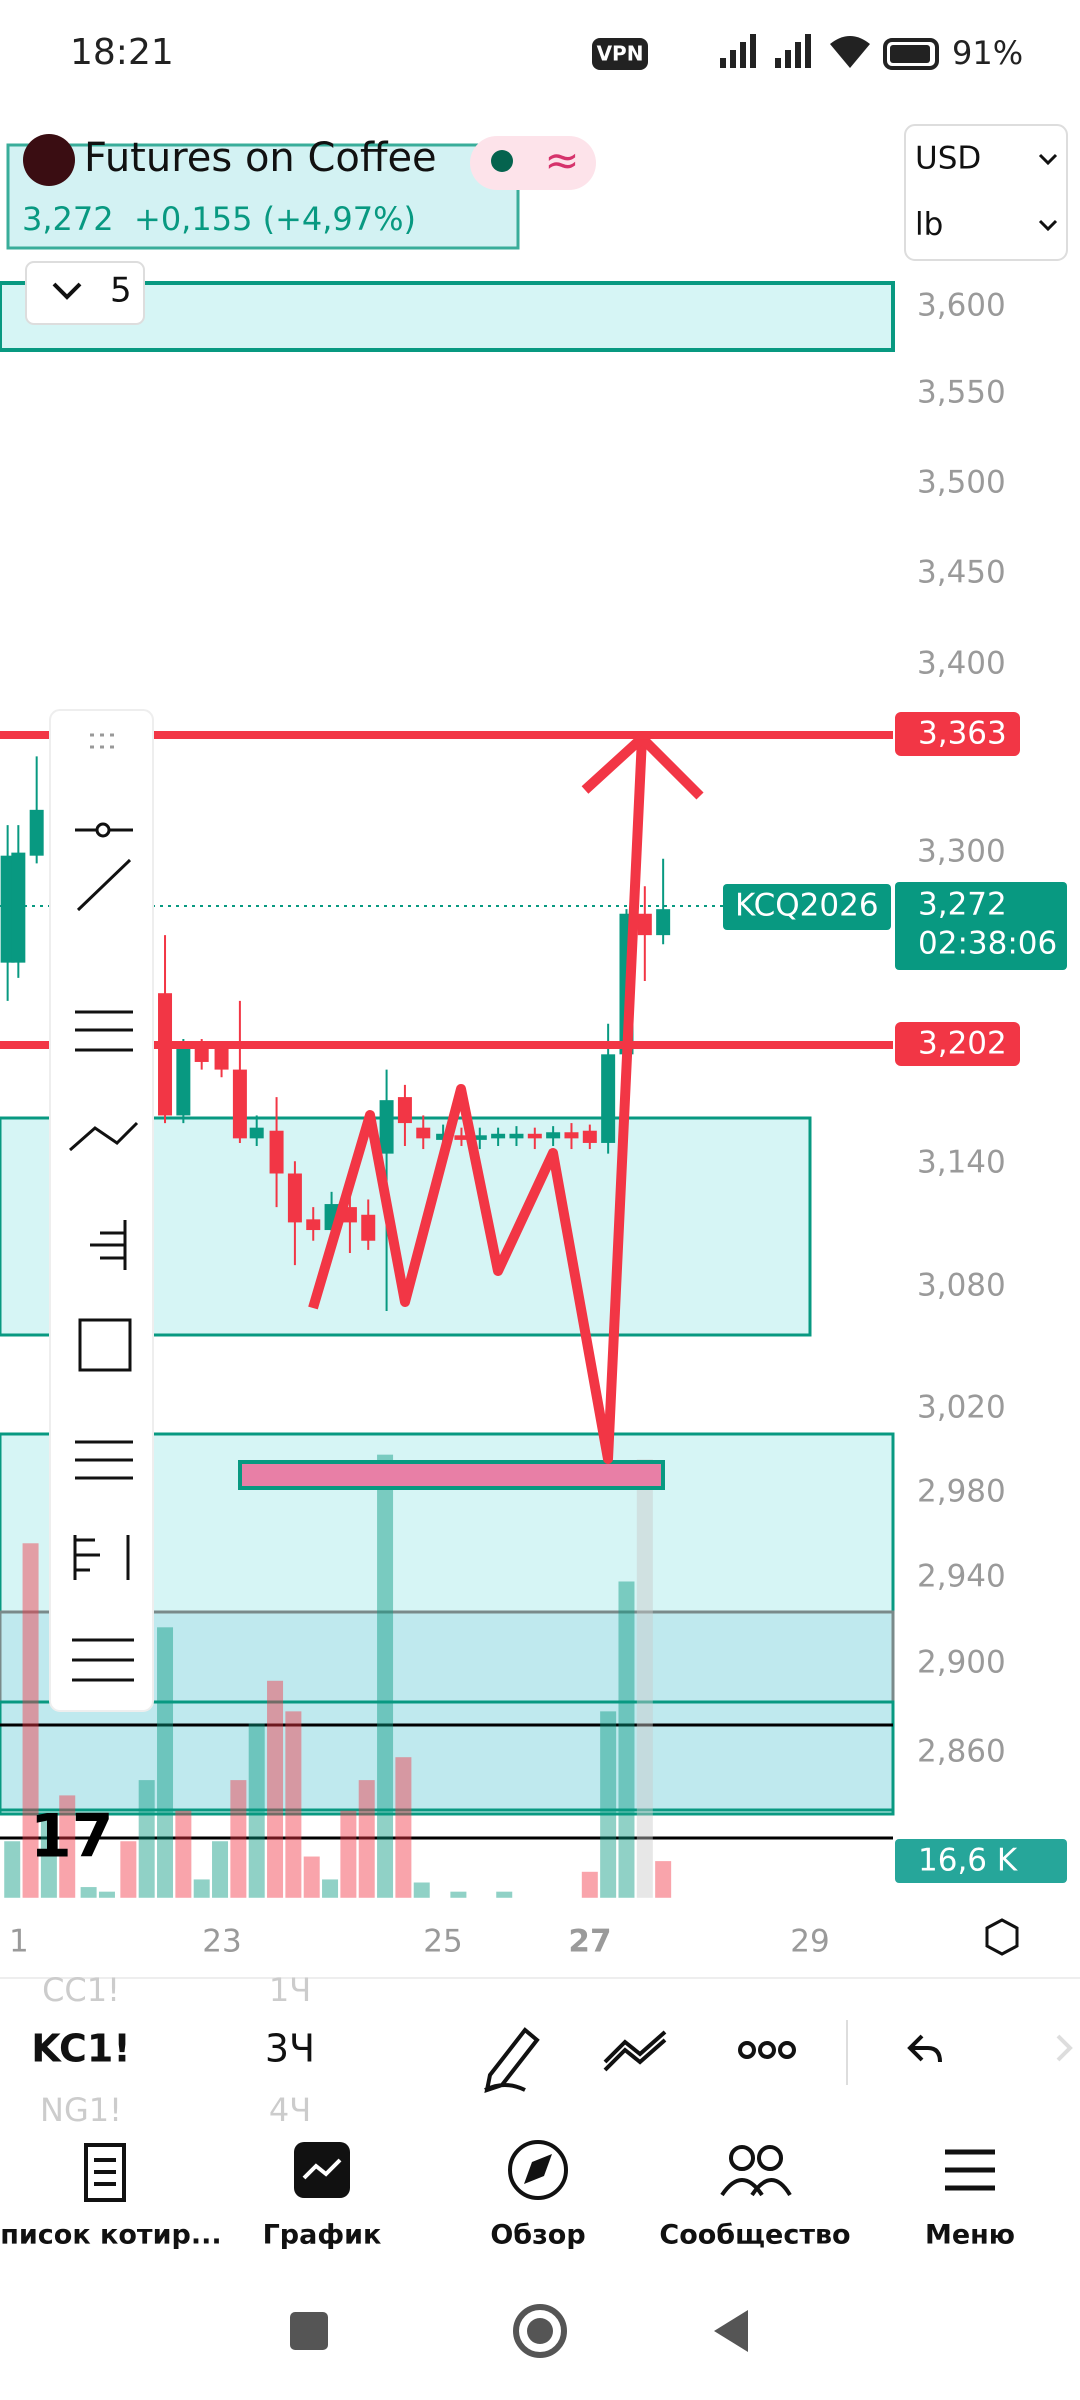 This screenshot has height=2400, width=1080. Describe the element at coordinates (561, 160) in the screenshot. I see `delay-icon: ≈` at that location.